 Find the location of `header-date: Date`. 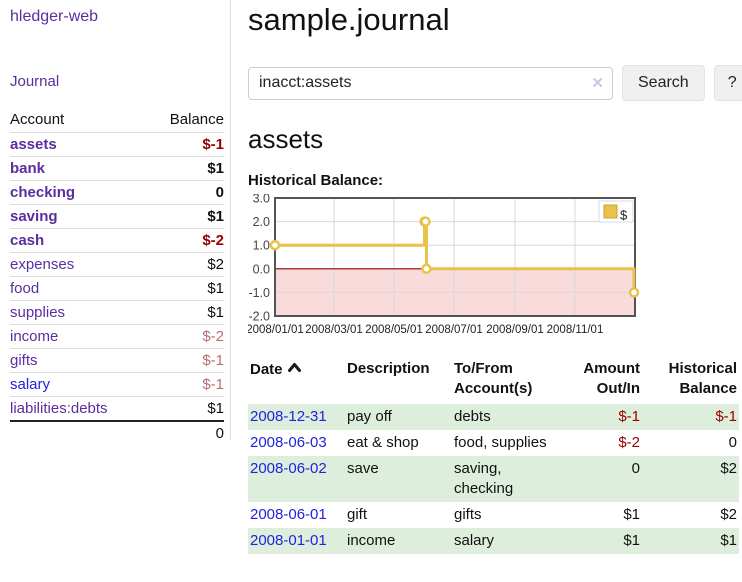

header-date: Date is located at coordinates (296, 380).